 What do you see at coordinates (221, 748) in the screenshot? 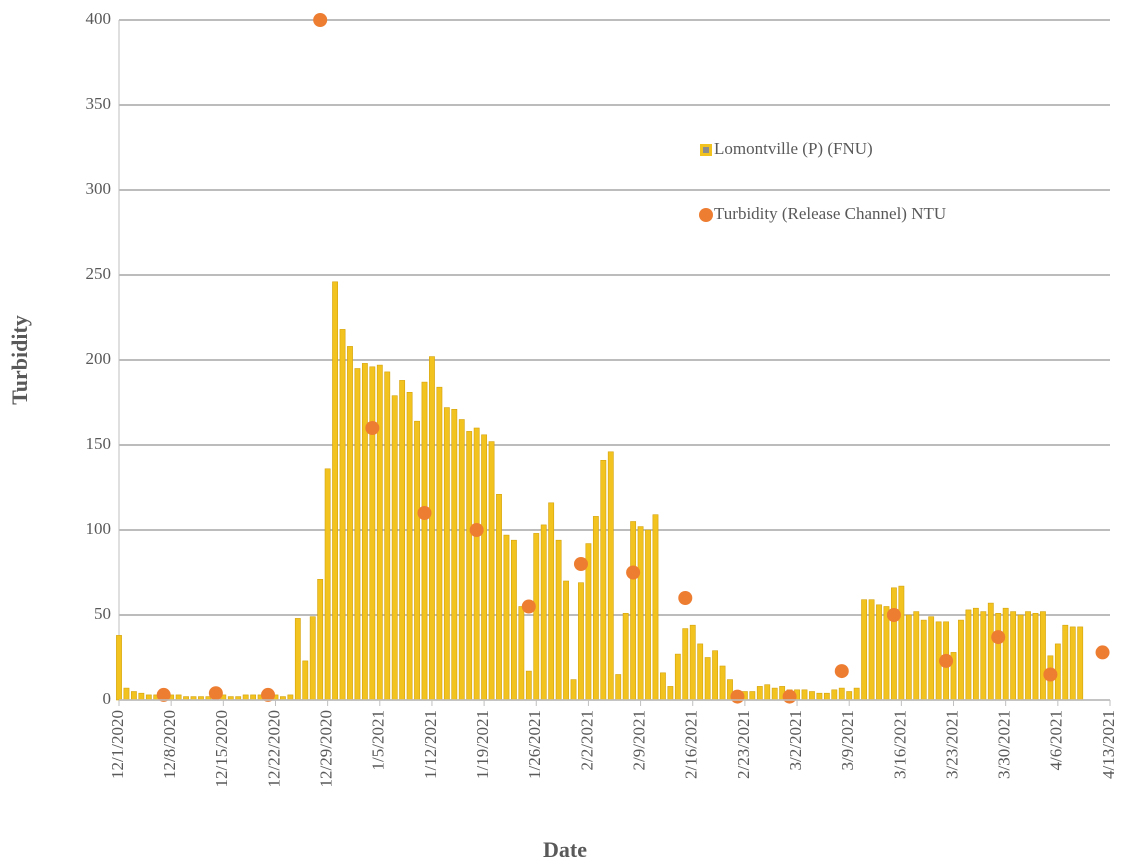
I see `x-tick-label: 12/15/2020` at bounding box center [221, 748].